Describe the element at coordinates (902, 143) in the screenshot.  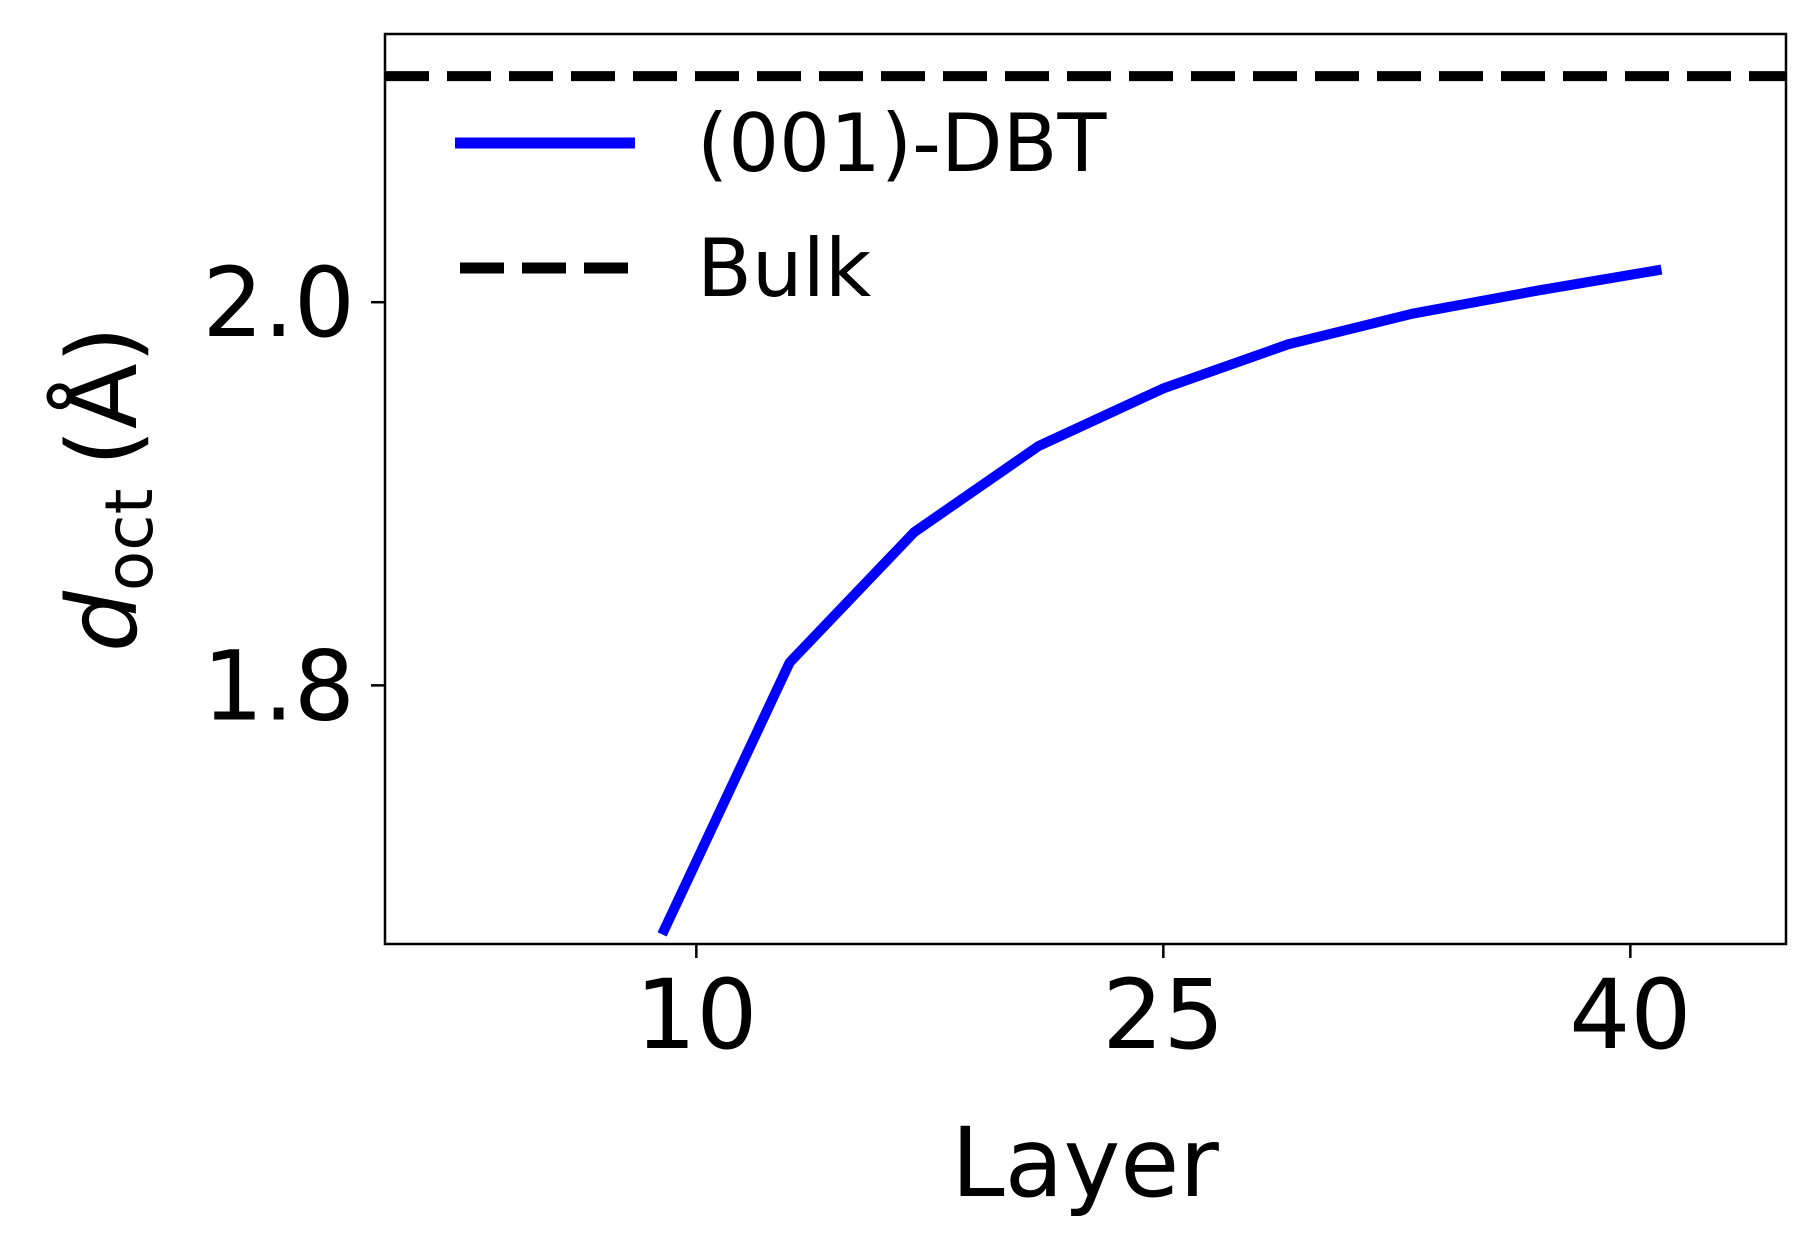
I see `legend-label-dbt: (001)-DBT` at that location.